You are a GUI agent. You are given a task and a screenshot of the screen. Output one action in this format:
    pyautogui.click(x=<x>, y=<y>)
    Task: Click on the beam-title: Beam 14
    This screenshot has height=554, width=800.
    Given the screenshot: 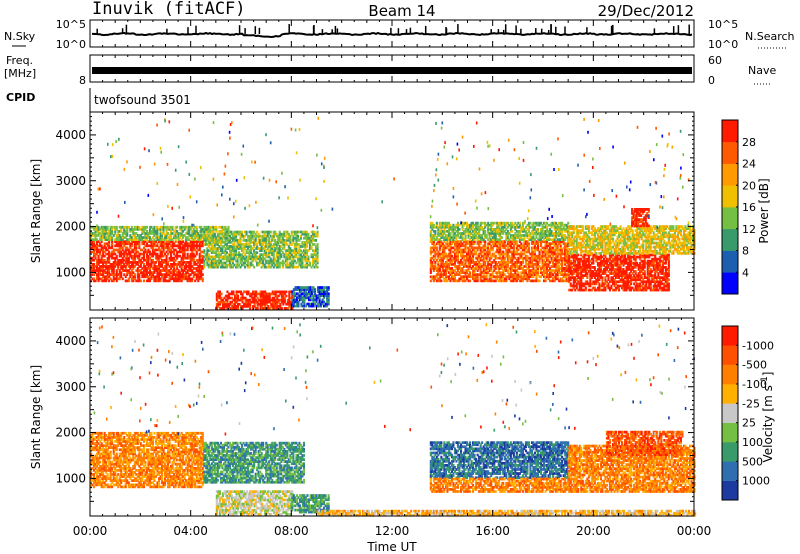 What is the action you would take?
    pyautogui.click(x=401, y=11)
    